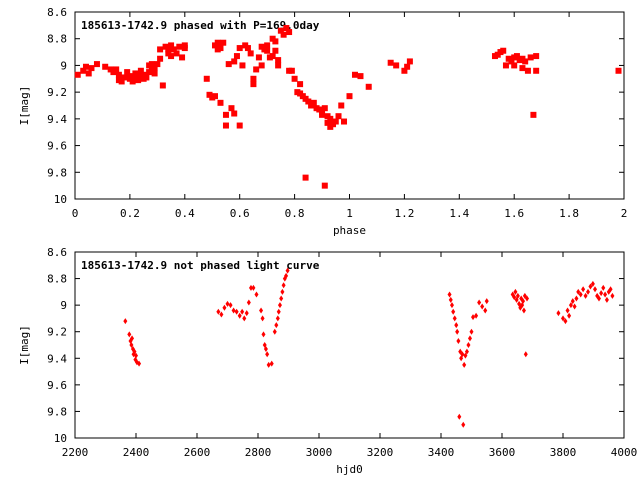  Describe the element at coordinates (75, 452) in the screenshot. I see `x-tick-label: 2200` at that location.